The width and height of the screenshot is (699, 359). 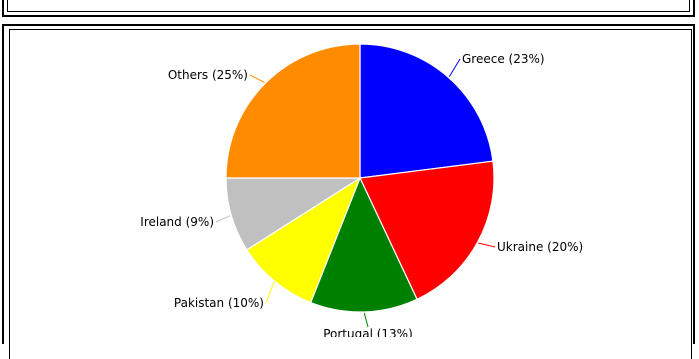 What do you see at coordinates (368, 332) in the screenshot?
I see `pie-slice-label: Portugal (13%)` at bounding box center [368, 332].